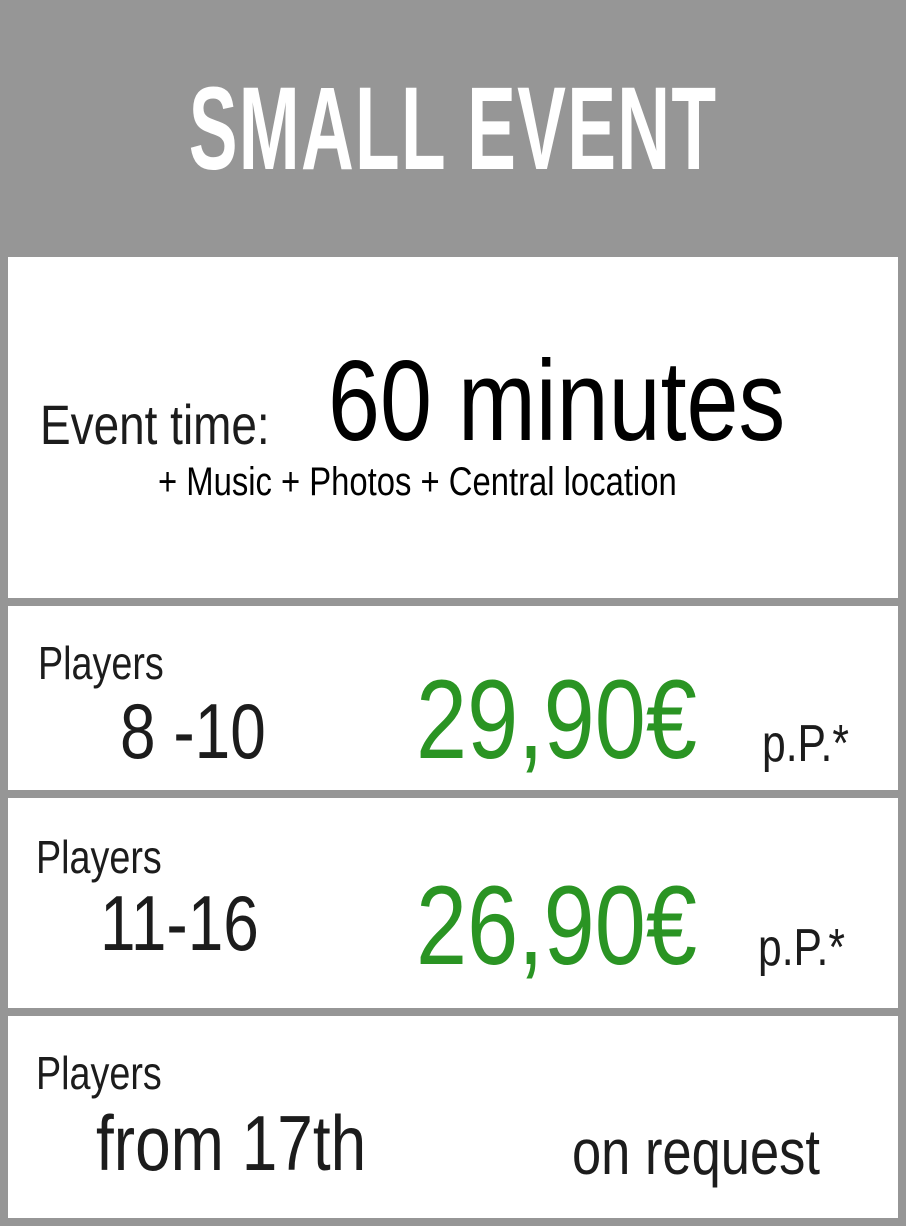  What do you see at coordinates (155, 424) in the screenshot?
I see `event-time-label: Event time:` at bounding box center [155, 424].